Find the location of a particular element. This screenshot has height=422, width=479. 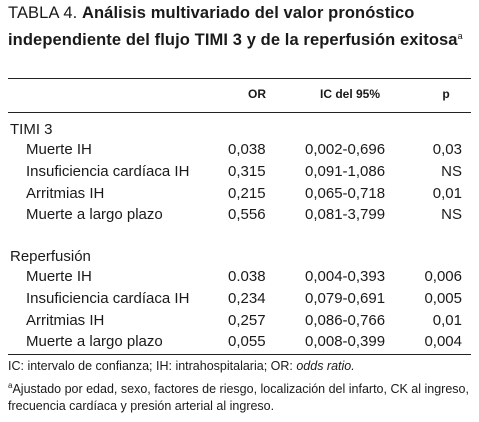

row-or: 0,038 is located at coordinates (247, 149).